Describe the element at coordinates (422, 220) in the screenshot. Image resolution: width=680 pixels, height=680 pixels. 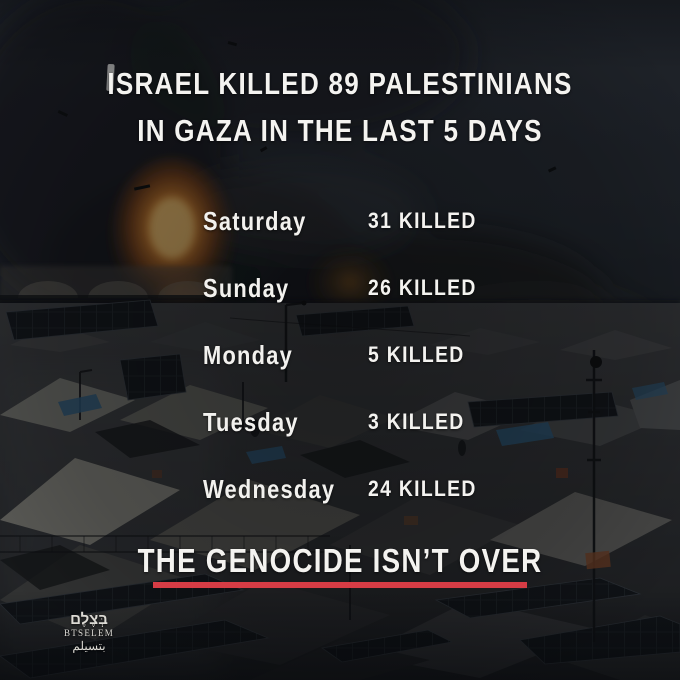
I see `killed-count: 31 KILLED` at that location.